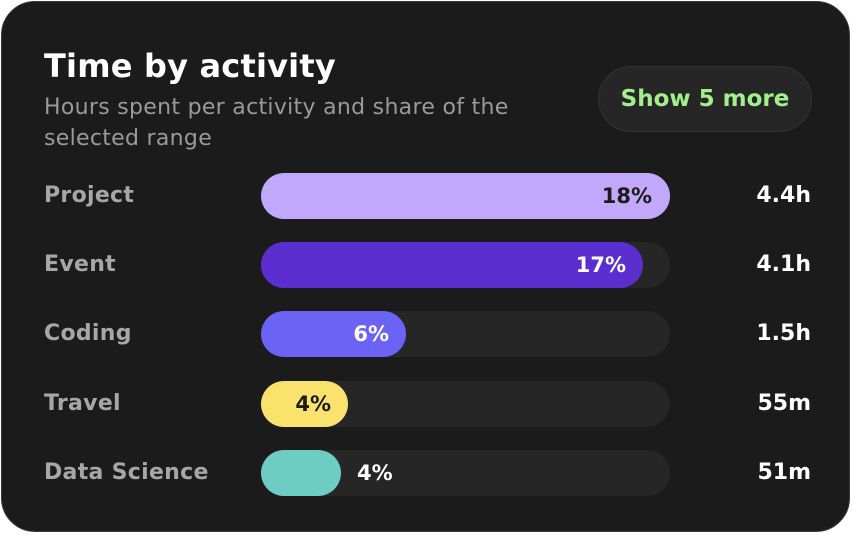 Image resolution: width=853 pixels, height=535 pixels. What do you see at coordinates (190, 66) in the screenshot?
I see `card-title: Time by activity` at bounding box center [190, 66].